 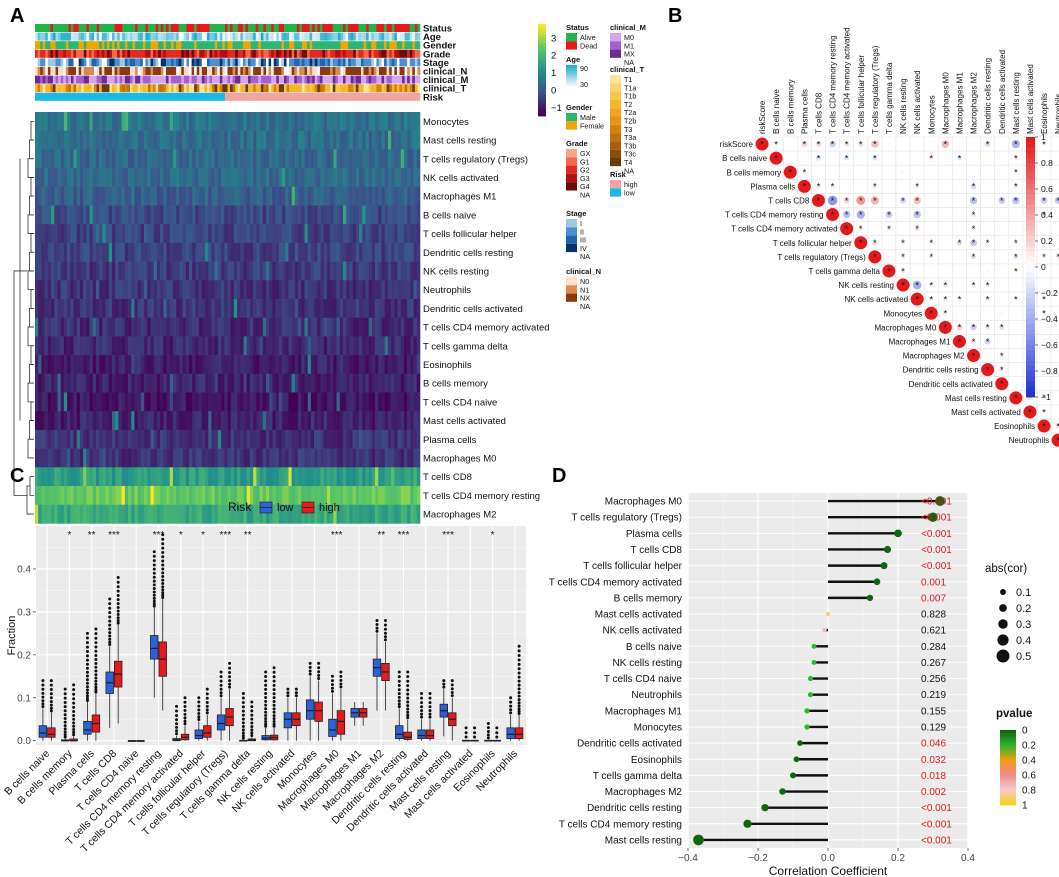 What do you see at coordinates (627, 69) in the screenshot?
I see `legend-title: clinical_T` at bounding box center [627, 69].